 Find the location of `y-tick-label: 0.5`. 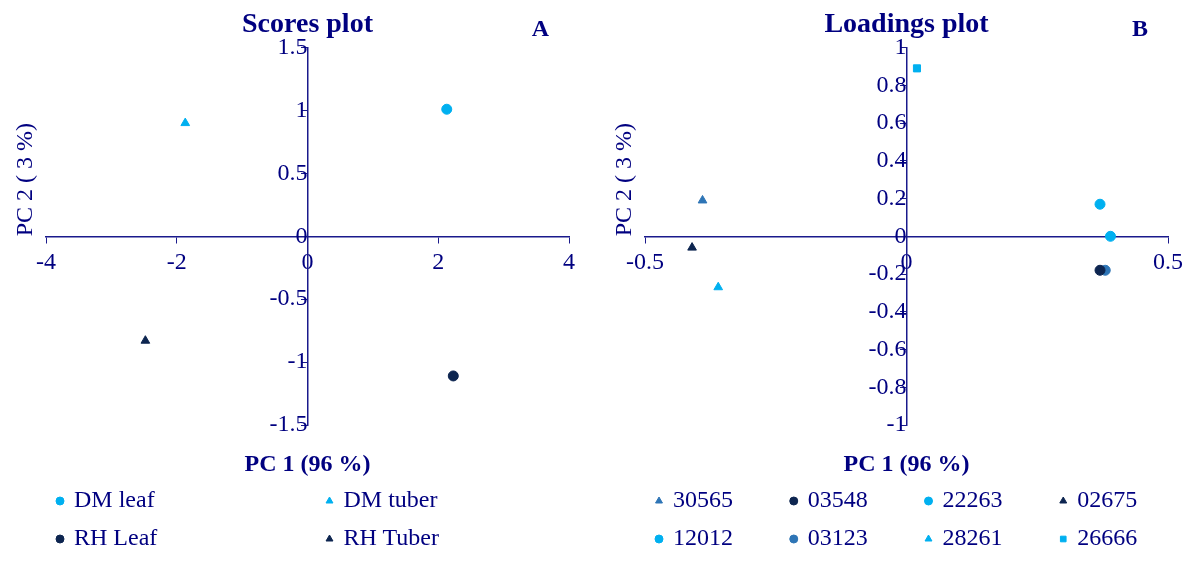

y-tick-label: 0.5 is located at coordinates (292, 171).